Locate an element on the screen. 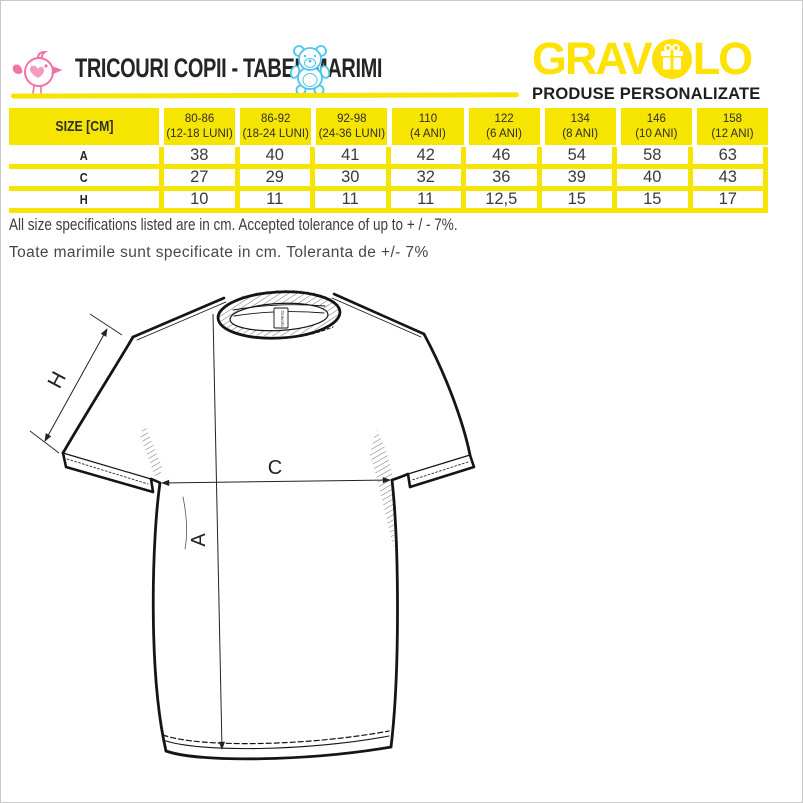 This screenshot has width=803, height=803. column-header: 158 (12 ANI) is located at coordinates (732, 126).